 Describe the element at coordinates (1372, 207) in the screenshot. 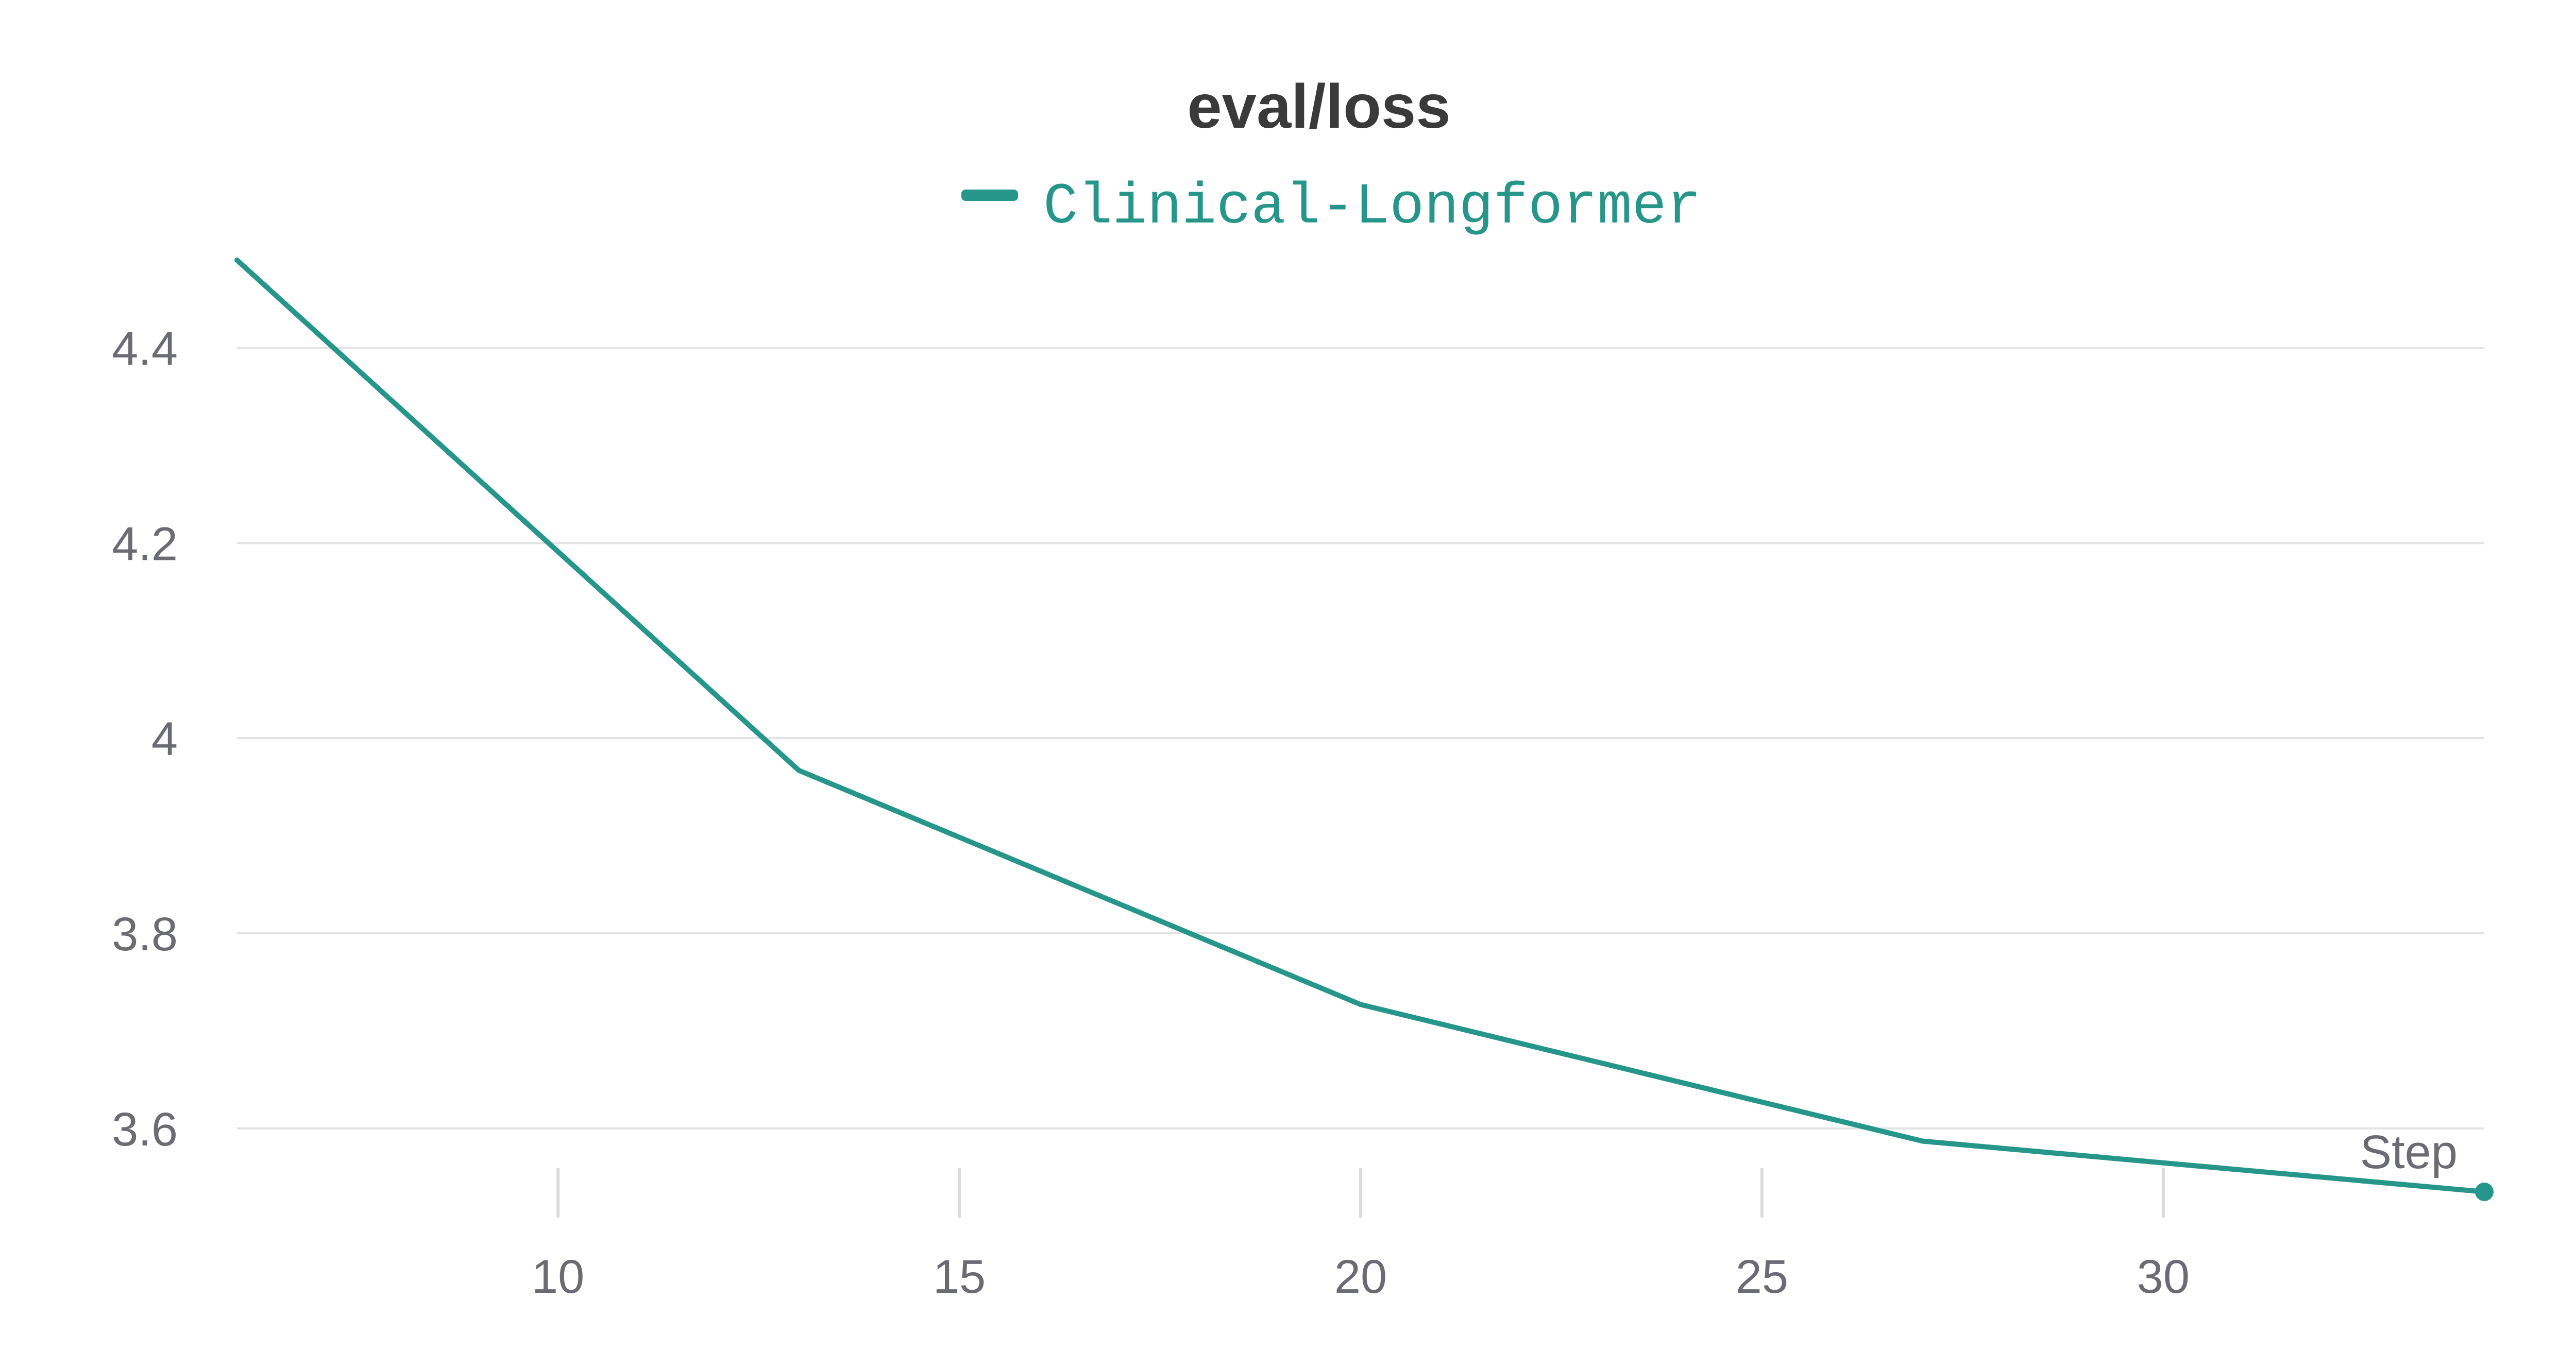

I see `legend-label: Clinical-Longformer` at that location.